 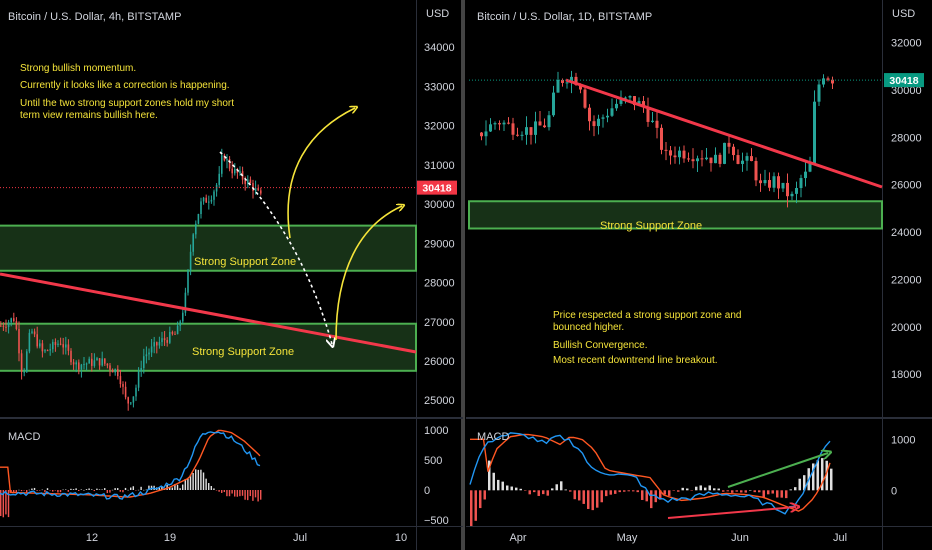 I want to click on right-macd-signal-line, so click(x=650, y=472).